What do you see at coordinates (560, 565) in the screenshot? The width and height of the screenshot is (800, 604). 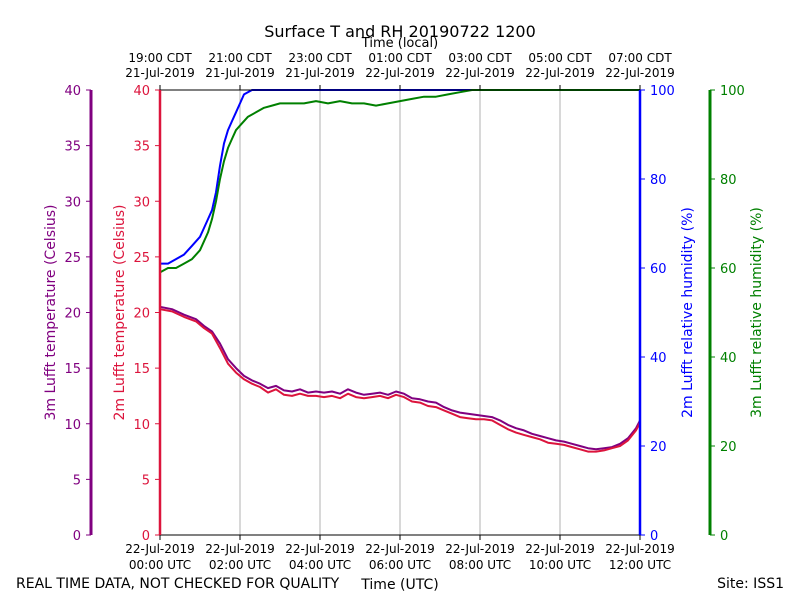 I see `utc-tick-time-5: 10:00 UTC` at bounding box center [560, 565].